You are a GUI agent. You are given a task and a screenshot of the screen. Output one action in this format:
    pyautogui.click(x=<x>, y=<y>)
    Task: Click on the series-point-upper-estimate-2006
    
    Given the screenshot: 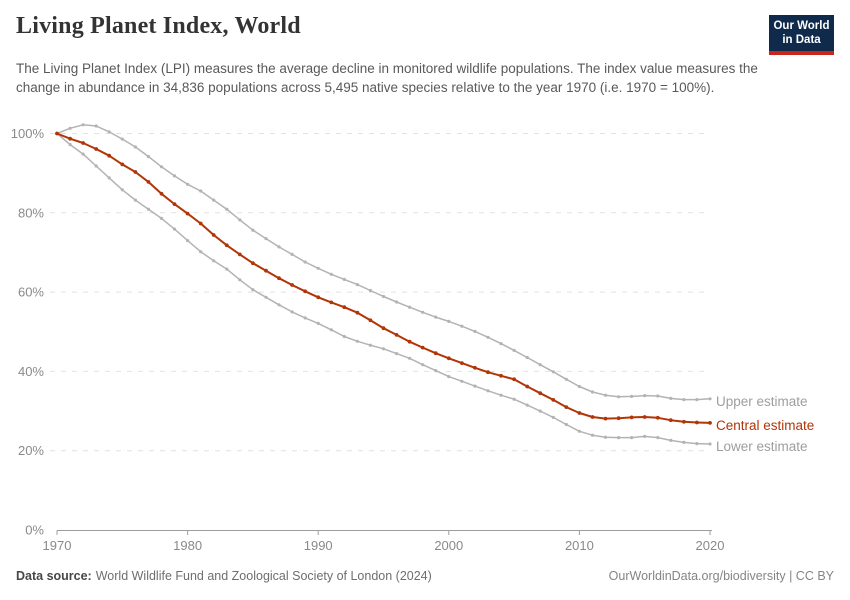 What is the action you would take?
    pyautogui.click(x=527, y=357)
    